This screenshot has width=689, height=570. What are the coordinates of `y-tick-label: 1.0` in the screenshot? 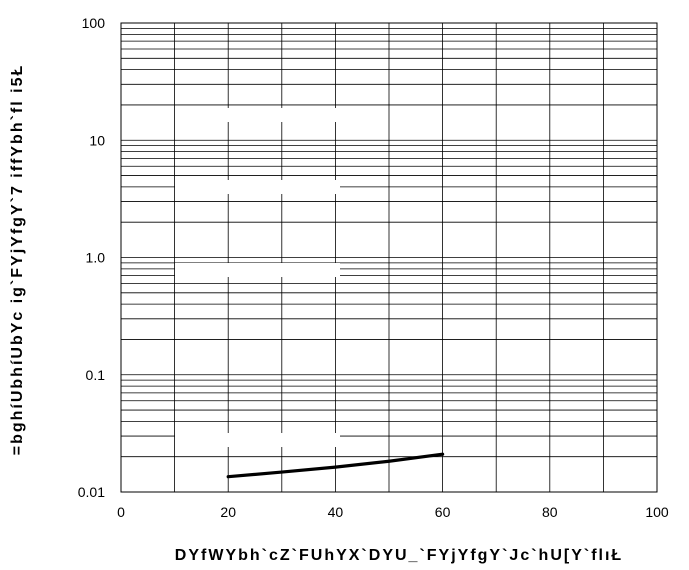 It's located at (96, 258).